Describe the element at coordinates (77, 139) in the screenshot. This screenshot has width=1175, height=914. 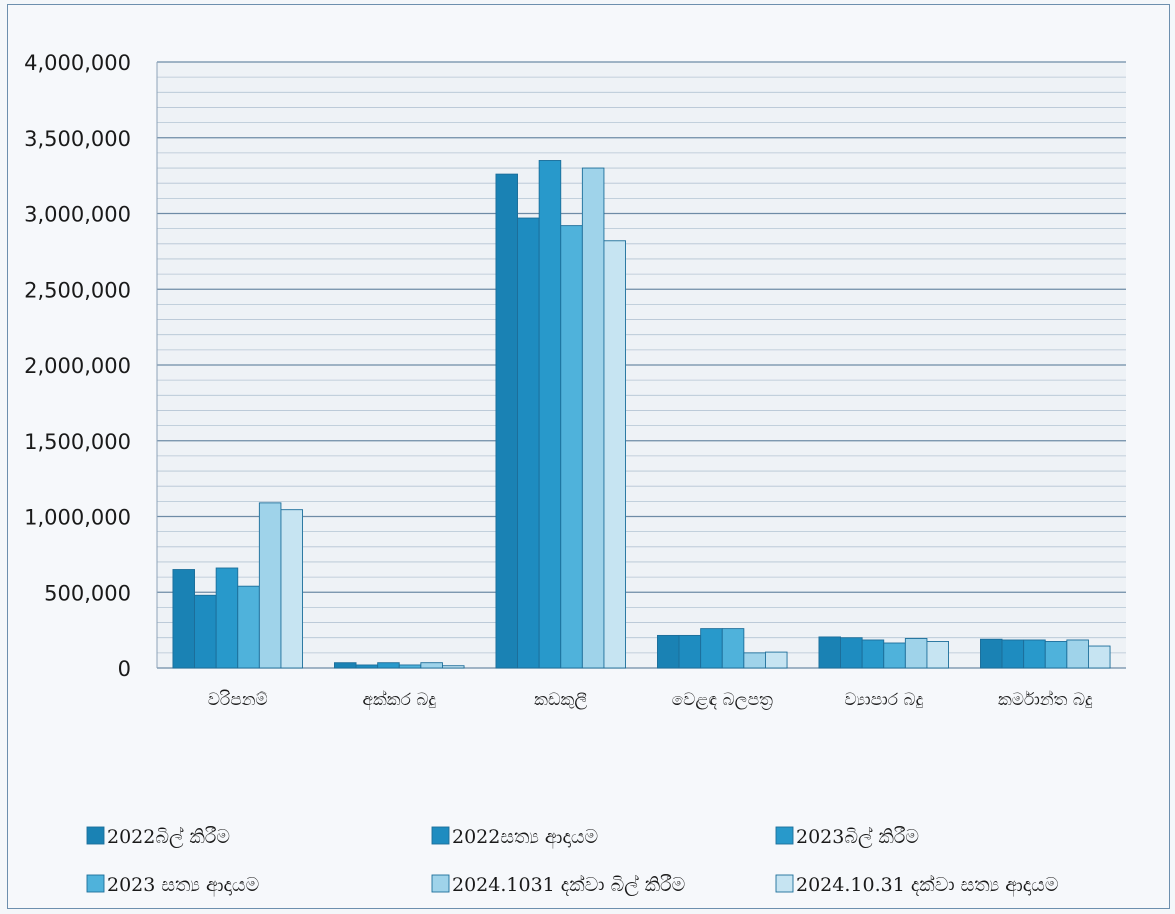
I see `y-tick-label: 3,500,000` at that location.